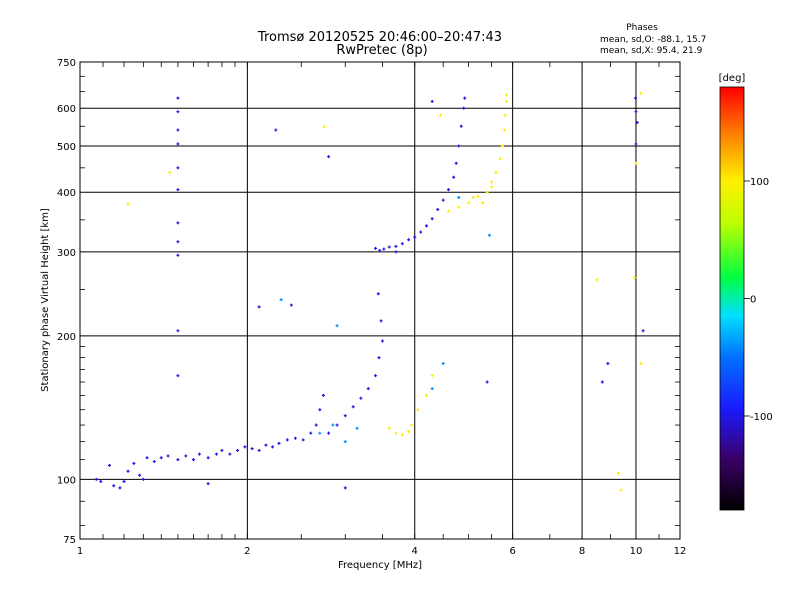 The width and height of the screenshot is (800, 604). What do you see at coordinates (680, 551) in the screenshot?
I see `x-tick-label: 12` at bounding box center [680, 551].